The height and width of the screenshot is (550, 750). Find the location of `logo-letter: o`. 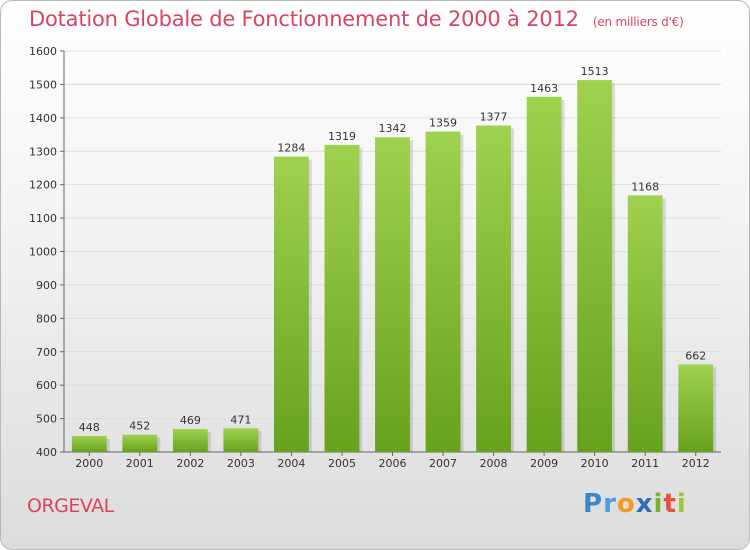

logo-letter: o is located at coordinates (626, 504).